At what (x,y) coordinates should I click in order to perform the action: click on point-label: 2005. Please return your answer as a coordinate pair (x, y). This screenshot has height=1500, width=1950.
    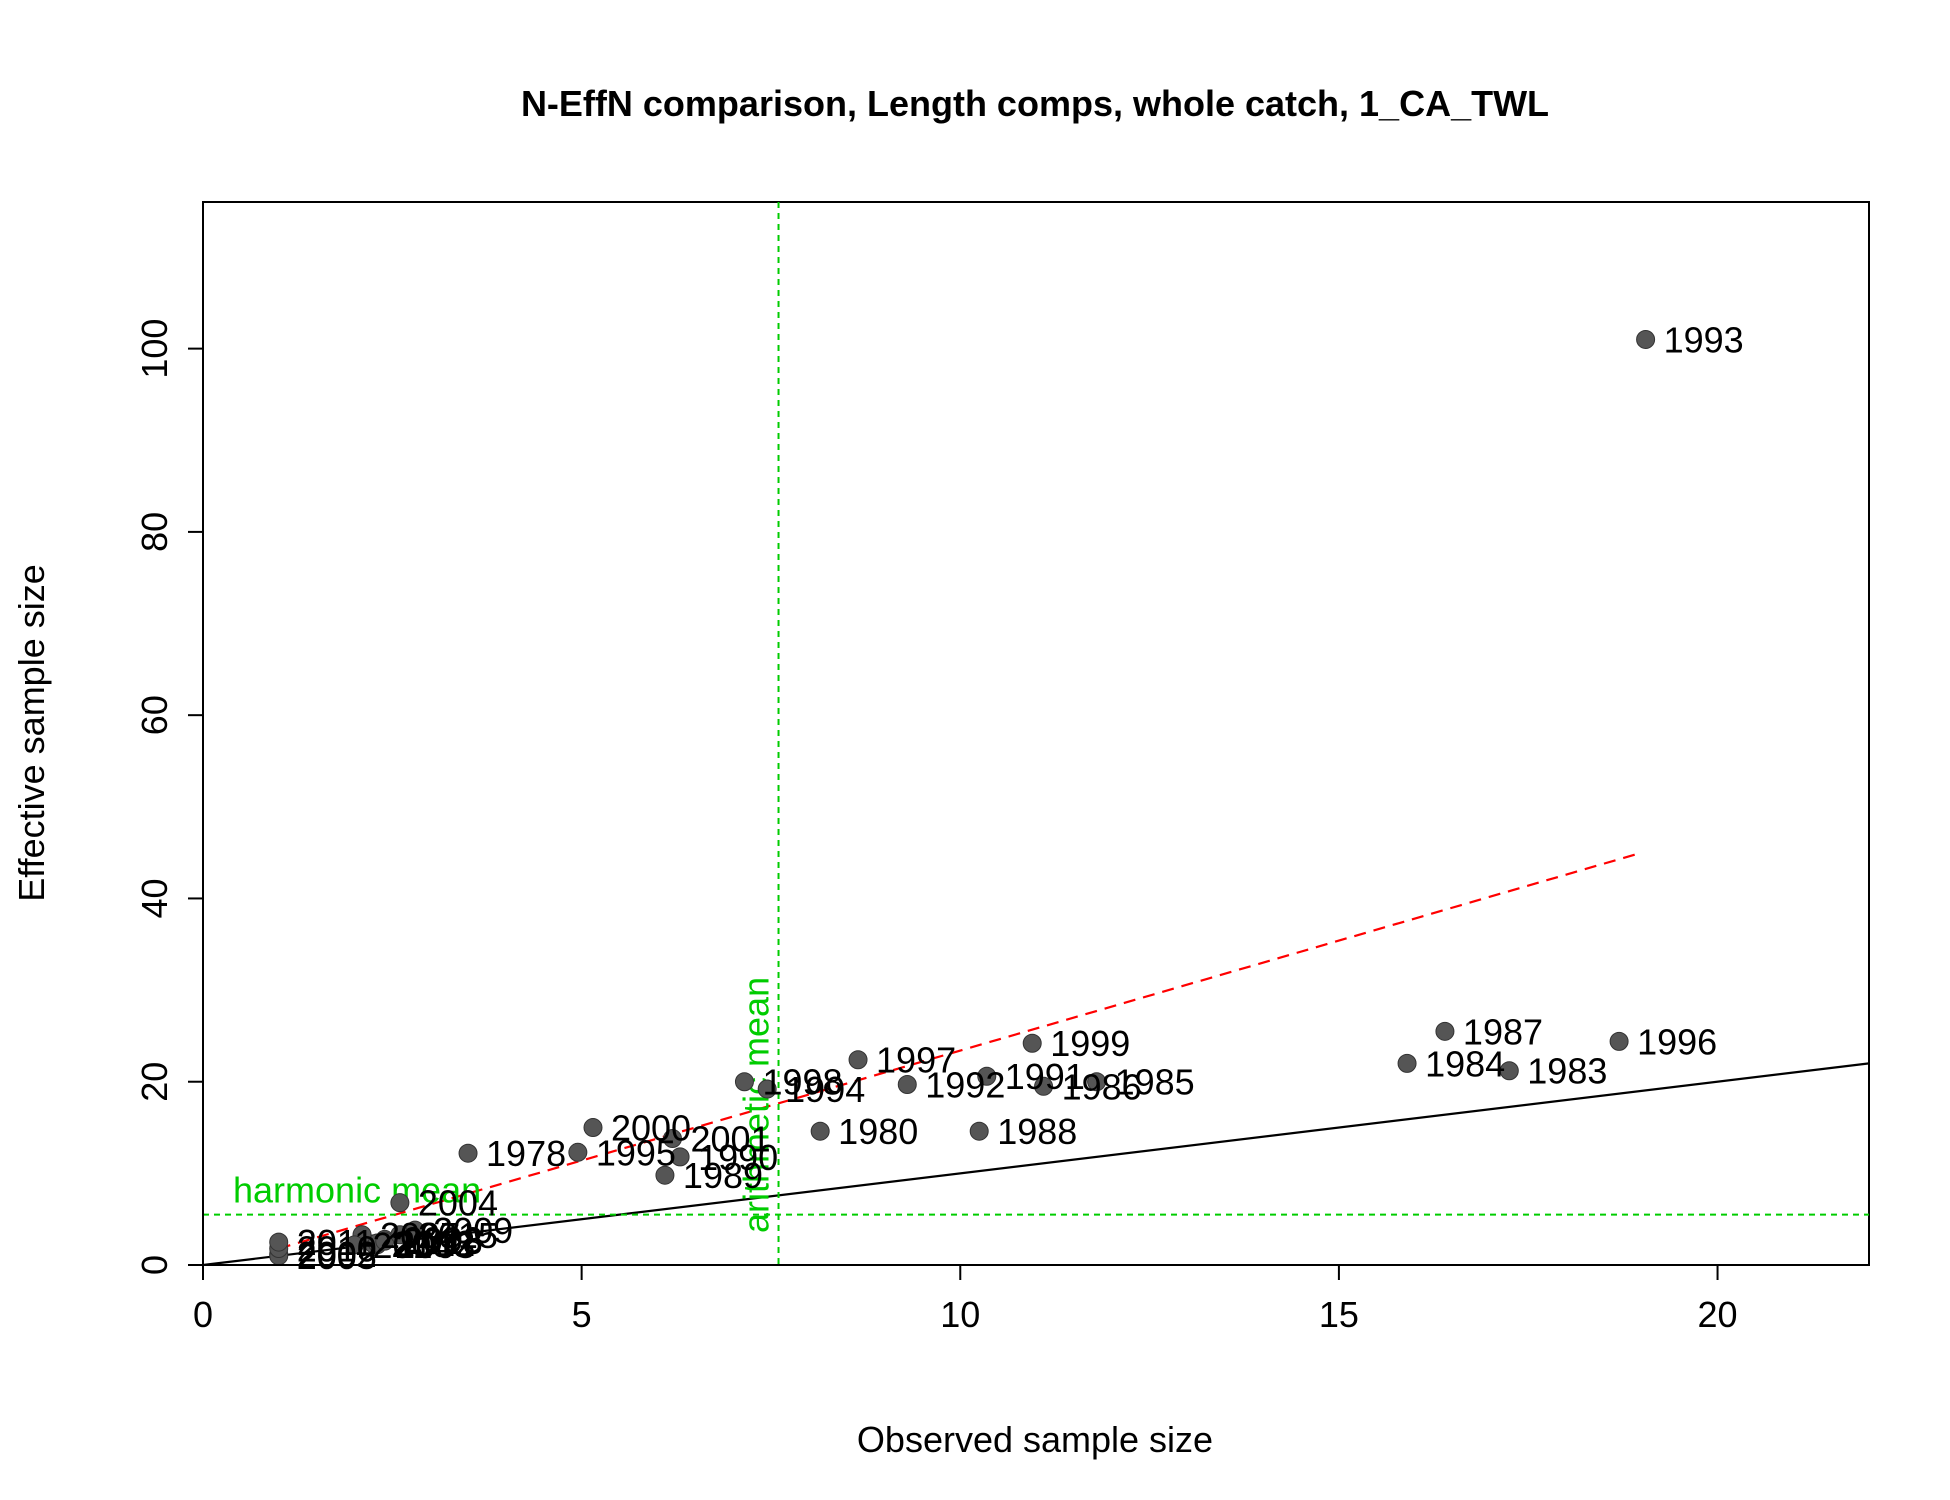
    Looking at the image, I should click on (337, 1256).